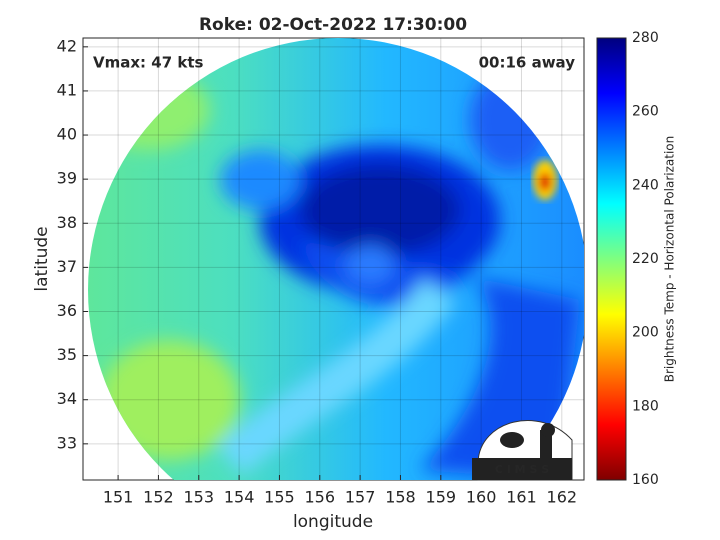  Describe the element at coordinates (441, 497) in the screenshot. I see `x-tick-label: 159` at that location.